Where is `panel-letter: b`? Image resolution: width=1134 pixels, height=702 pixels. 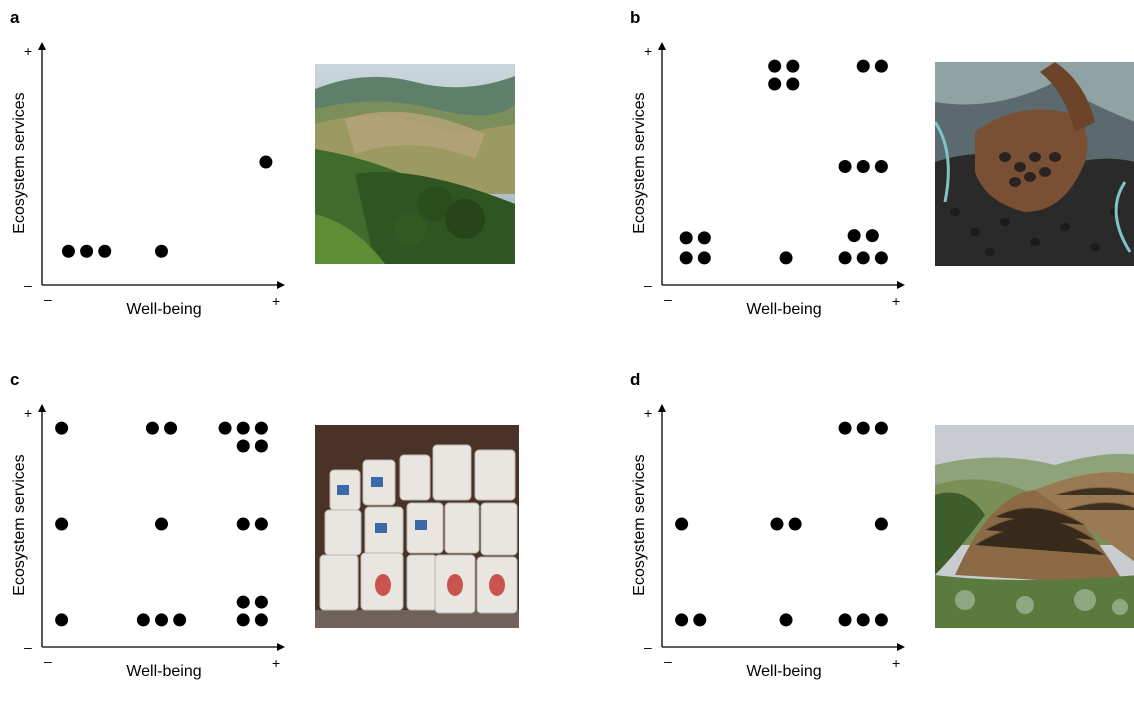 panel-letter: b is located at coordinates (635, 17).